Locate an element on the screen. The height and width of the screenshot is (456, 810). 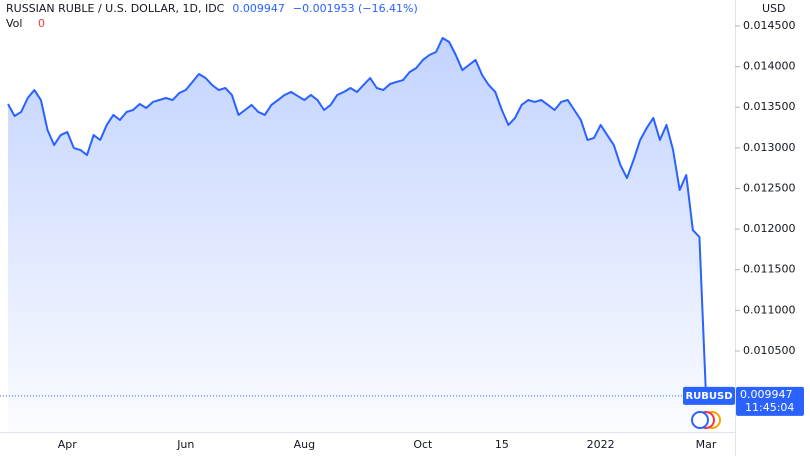
chart-title: RUSSIAN RUBLE / U.S. DOLLAR, 1D, IDC is located at coordinates (115, 8).